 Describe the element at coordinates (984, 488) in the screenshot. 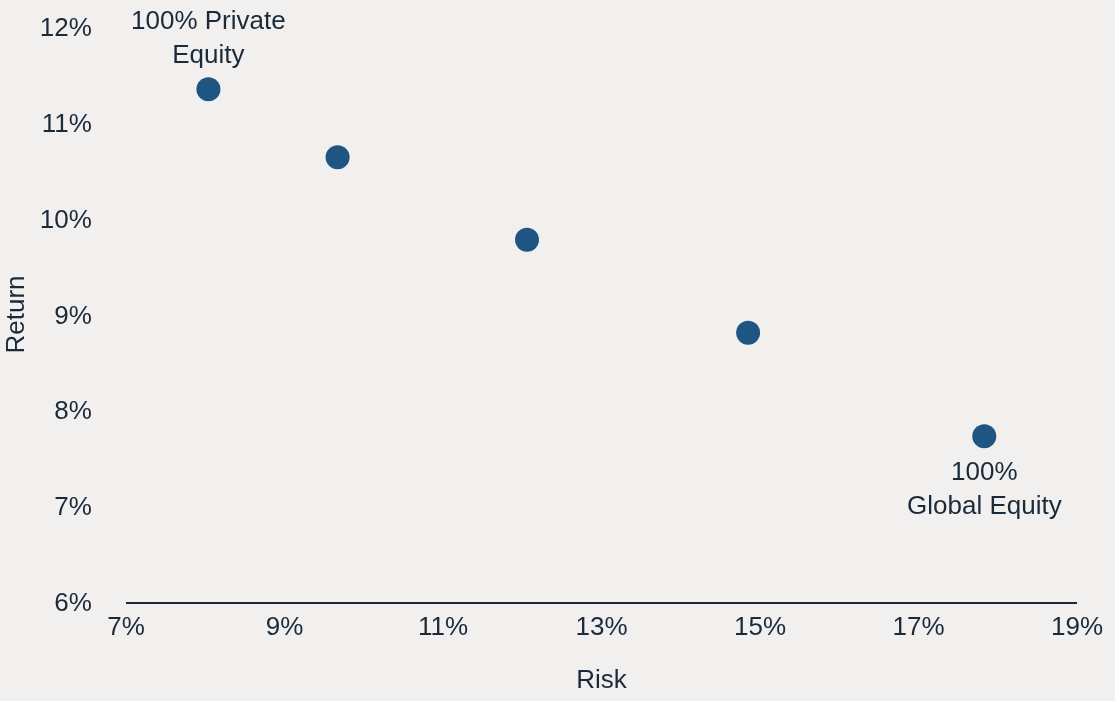

I see `annotation: 100% Global Equity` at that location.